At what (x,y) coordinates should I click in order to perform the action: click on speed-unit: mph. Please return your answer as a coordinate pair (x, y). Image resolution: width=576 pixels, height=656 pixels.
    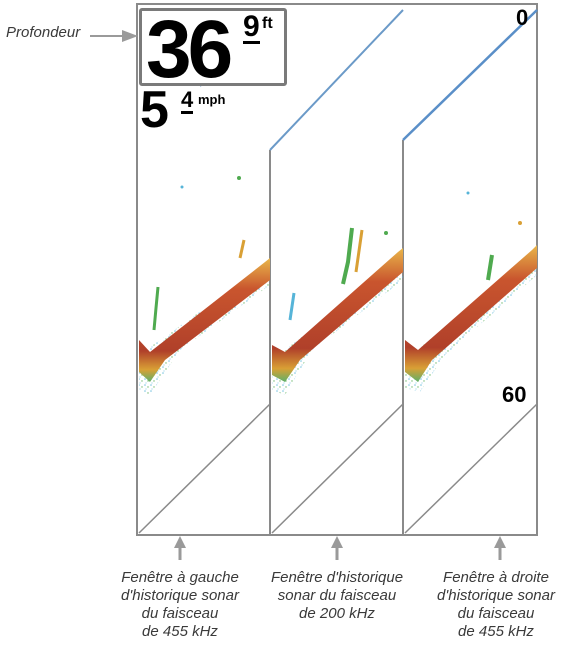
    Looking at the image, I should click on (212, 99).